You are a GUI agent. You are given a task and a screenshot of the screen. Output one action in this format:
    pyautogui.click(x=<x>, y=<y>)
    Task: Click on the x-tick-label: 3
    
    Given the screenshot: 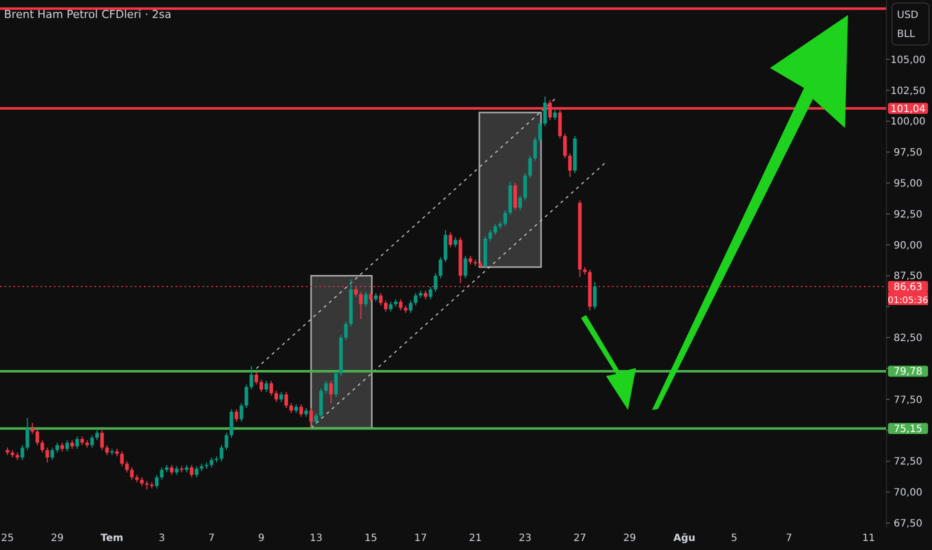 What is the action you would take?
    pyautogui.click(x=161, y=538)
    